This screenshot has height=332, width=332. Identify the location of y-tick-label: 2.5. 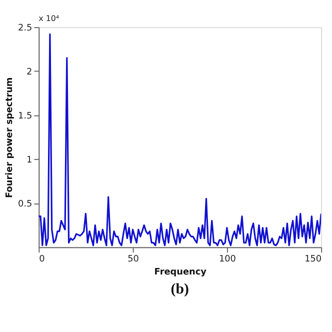
(25, 29).